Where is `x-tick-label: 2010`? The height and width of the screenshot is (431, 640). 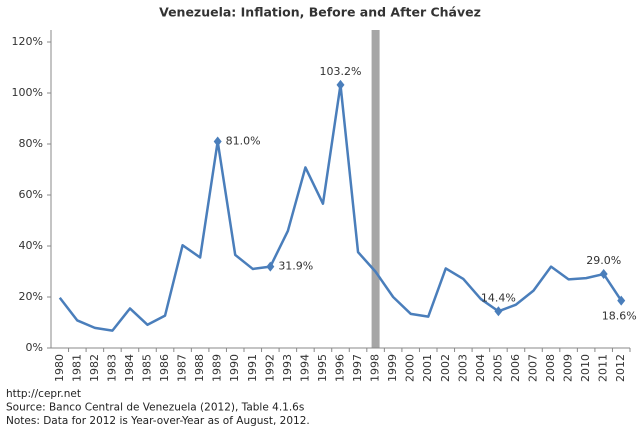 x-tick-label: 2010 is located at coordinates (585, 368).